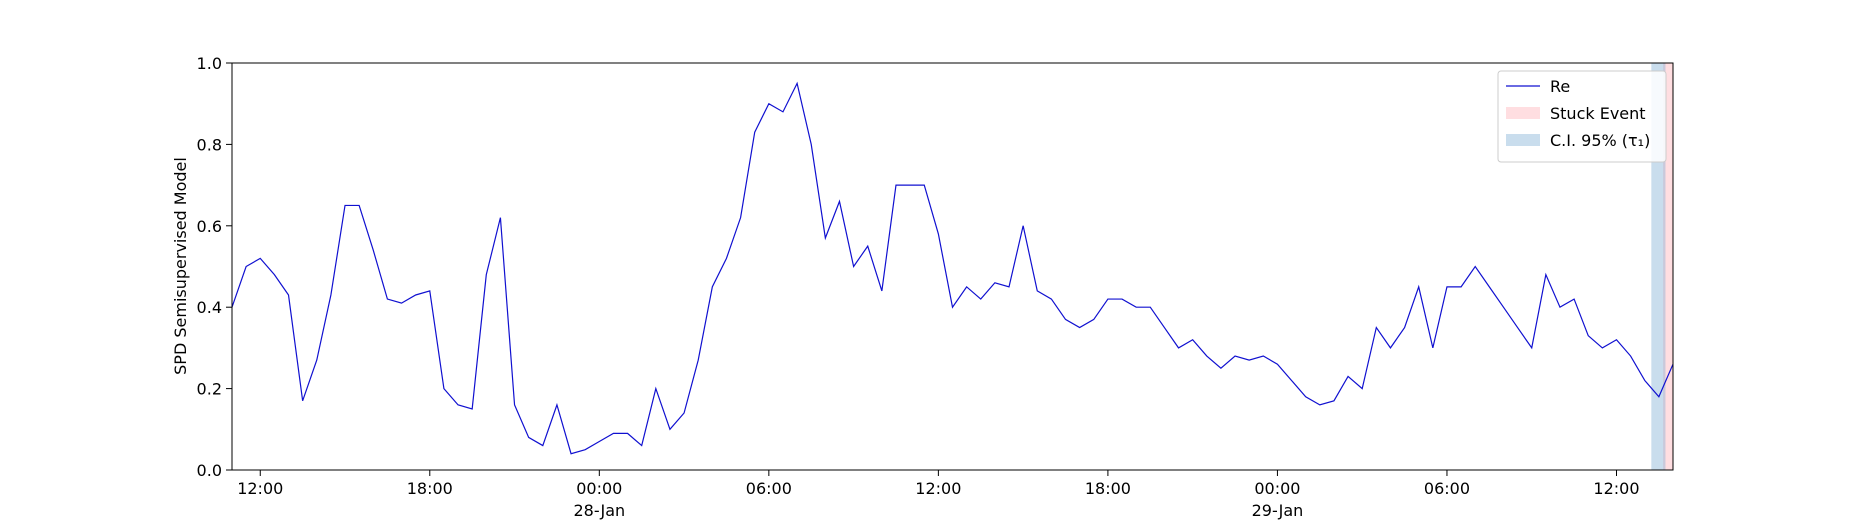 This screenshot has width=1850, height=525. Describe the element at coordinates (209, 226) in the screenshot. I see `y-tick-label: 0.6` at that location.